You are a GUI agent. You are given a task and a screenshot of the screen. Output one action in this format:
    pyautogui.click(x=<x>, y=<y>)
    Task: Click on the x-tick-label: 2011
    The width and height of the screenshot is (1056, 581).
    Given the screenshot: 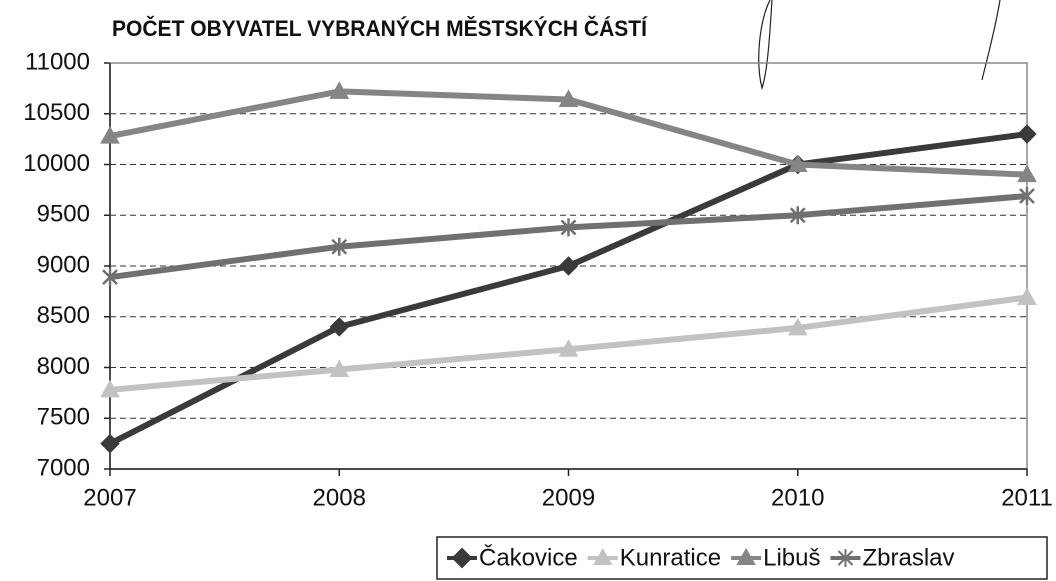 What is the action you would take?
    pyautogui.click(x=1027, y=497)
    